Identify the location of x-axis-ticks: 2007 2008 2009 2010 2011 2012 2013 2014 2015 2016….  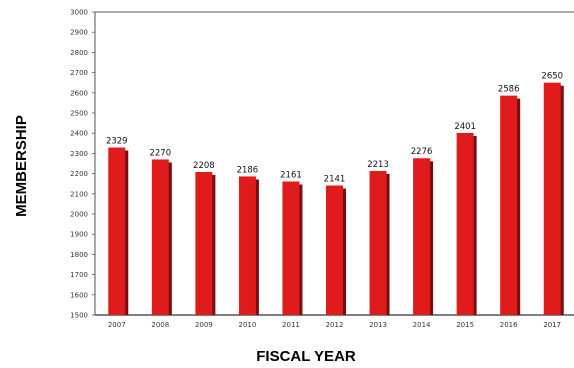
(334, 325).